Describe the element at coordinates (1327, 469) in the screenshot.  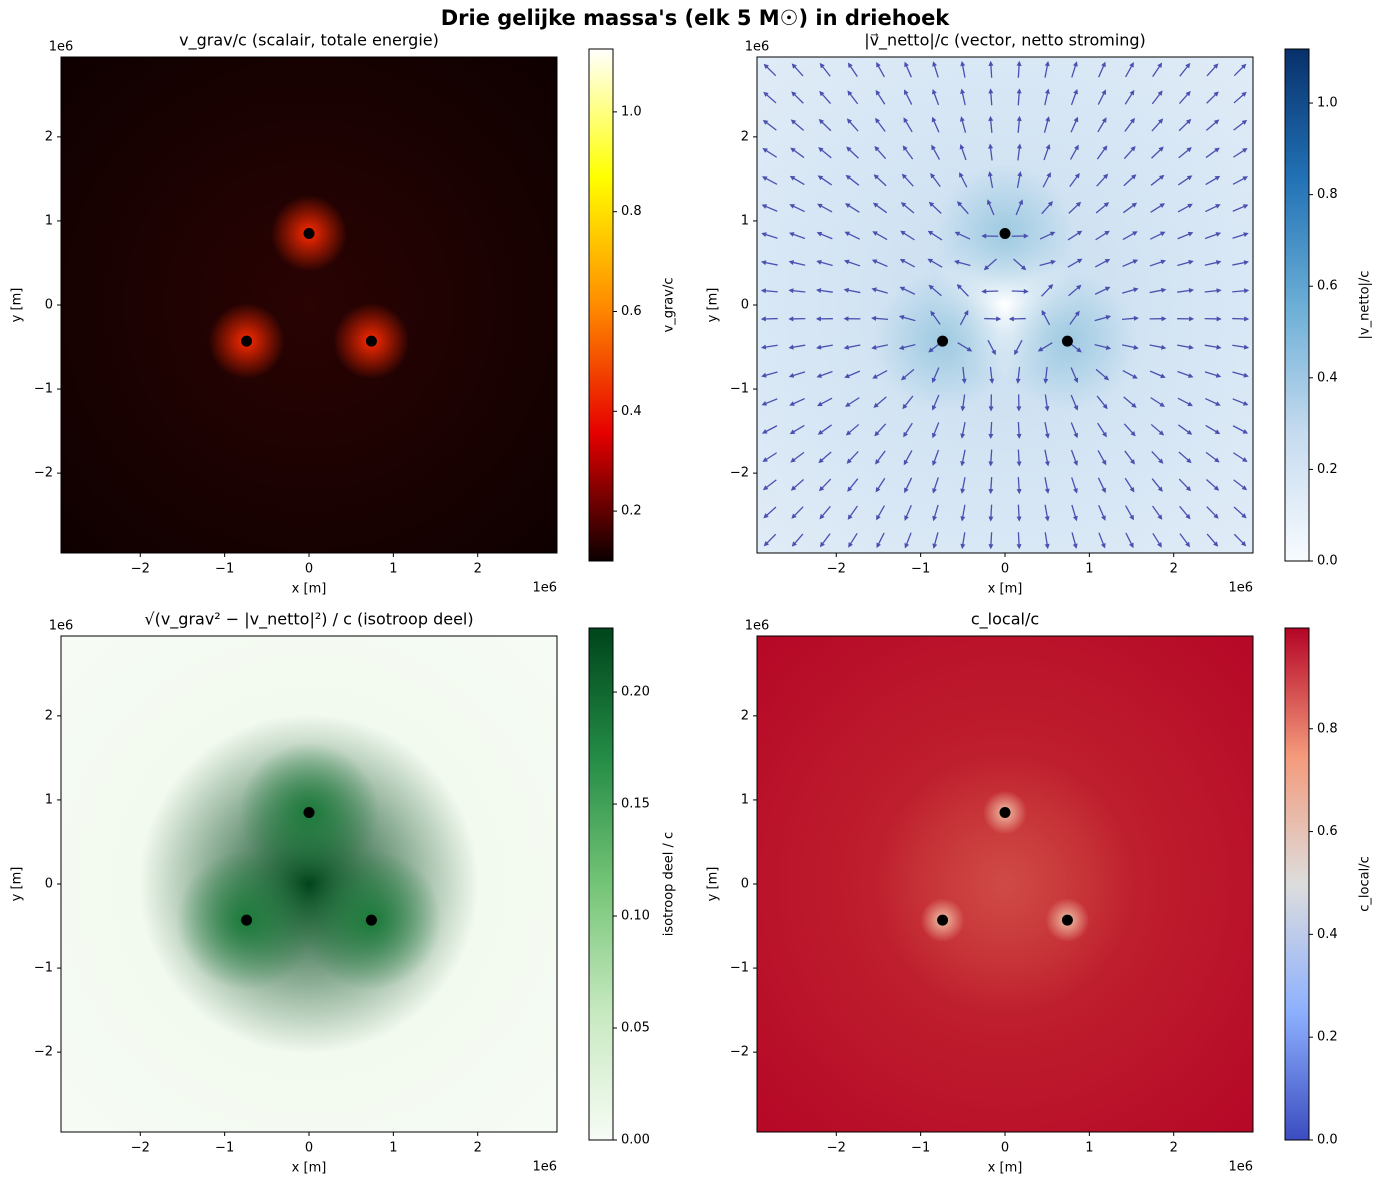
I see `colorbar-tick-label: 0.2` at that location.